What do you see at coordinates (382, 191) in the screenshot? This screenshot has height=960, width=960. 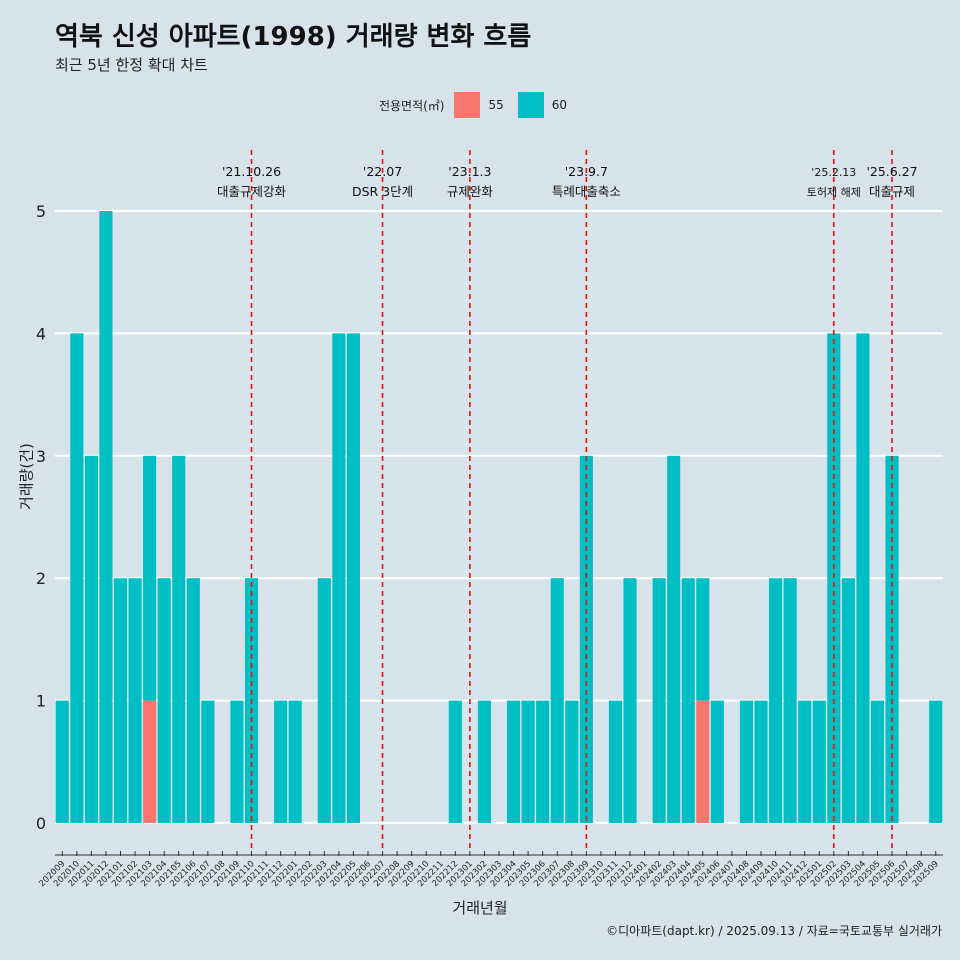 I see `event-name-label: DSR 3단계` at bounding box center [382, 191].